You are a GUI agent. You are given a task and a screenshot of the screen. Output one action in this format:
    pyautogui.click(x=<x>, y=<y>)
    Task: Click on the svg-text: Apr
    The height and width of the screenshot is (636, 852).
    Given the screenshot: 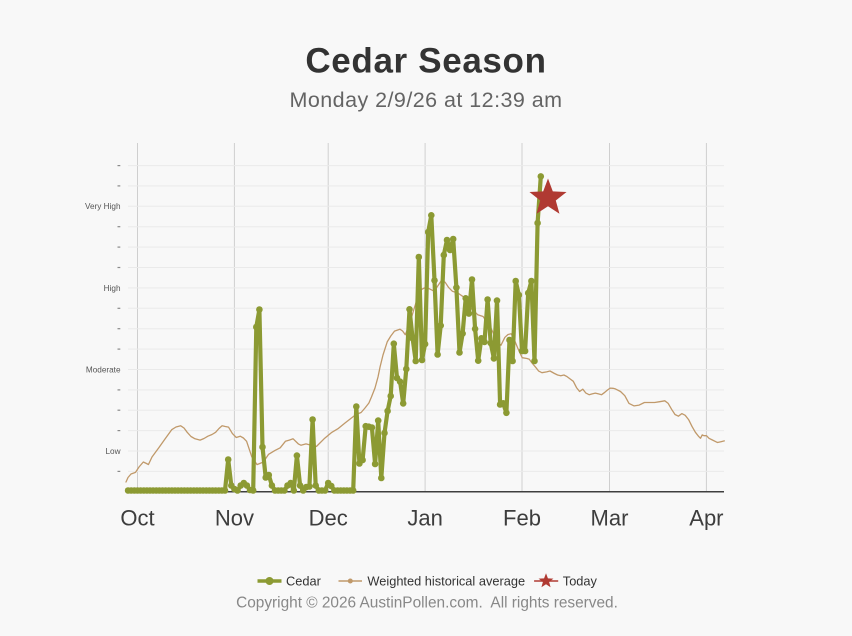 What is the action you would take?
    pyautogui.click(x=706, y=518)
    